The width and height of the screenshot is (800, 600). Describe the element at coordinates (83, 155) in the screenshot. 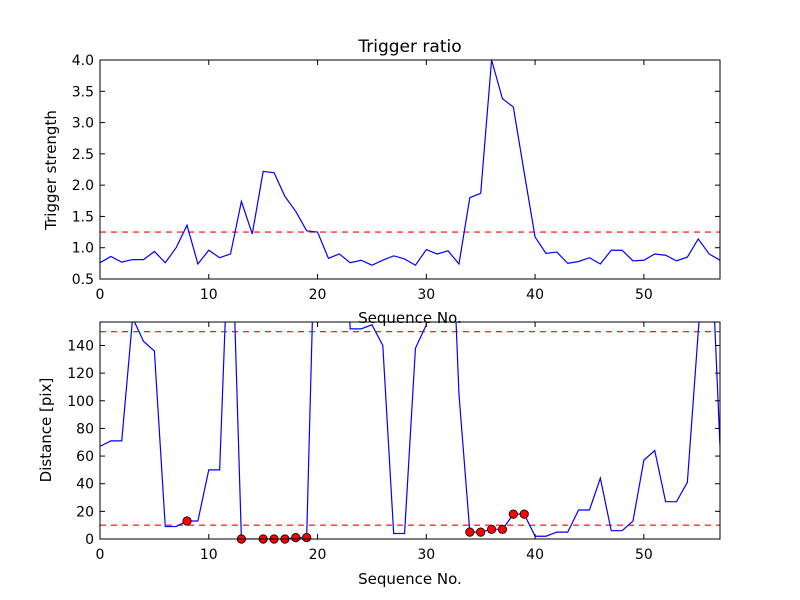

I see `top-y-tick-label: 2.5` at that location.